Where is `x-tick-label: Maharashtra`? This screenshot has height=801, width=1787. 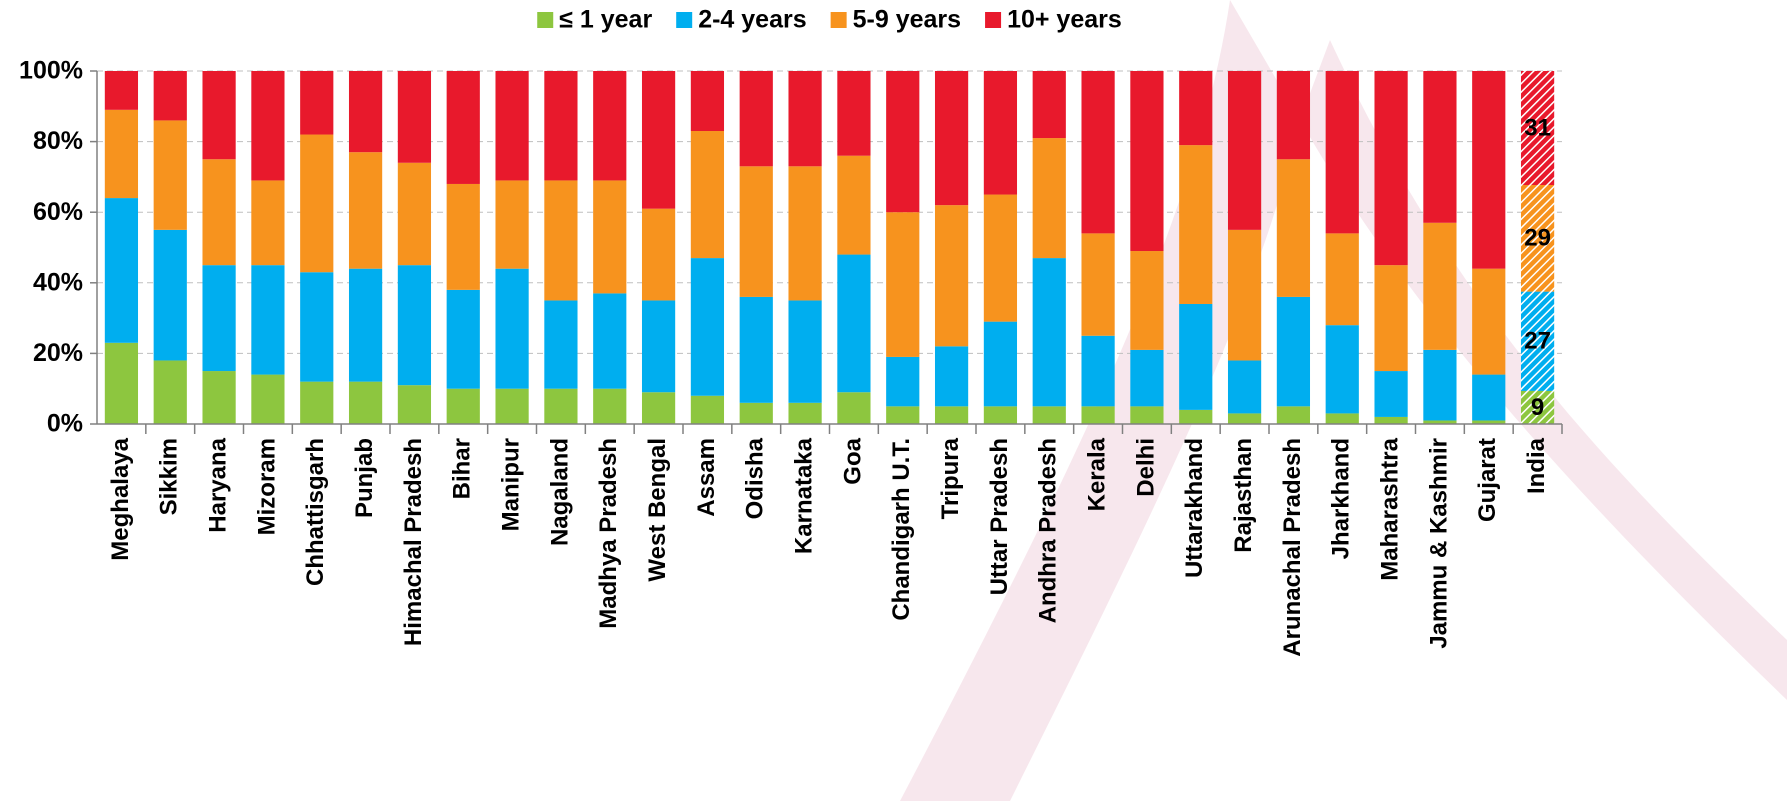 x-tick-label: Maharashtra is located at coordinates (1389, 508).